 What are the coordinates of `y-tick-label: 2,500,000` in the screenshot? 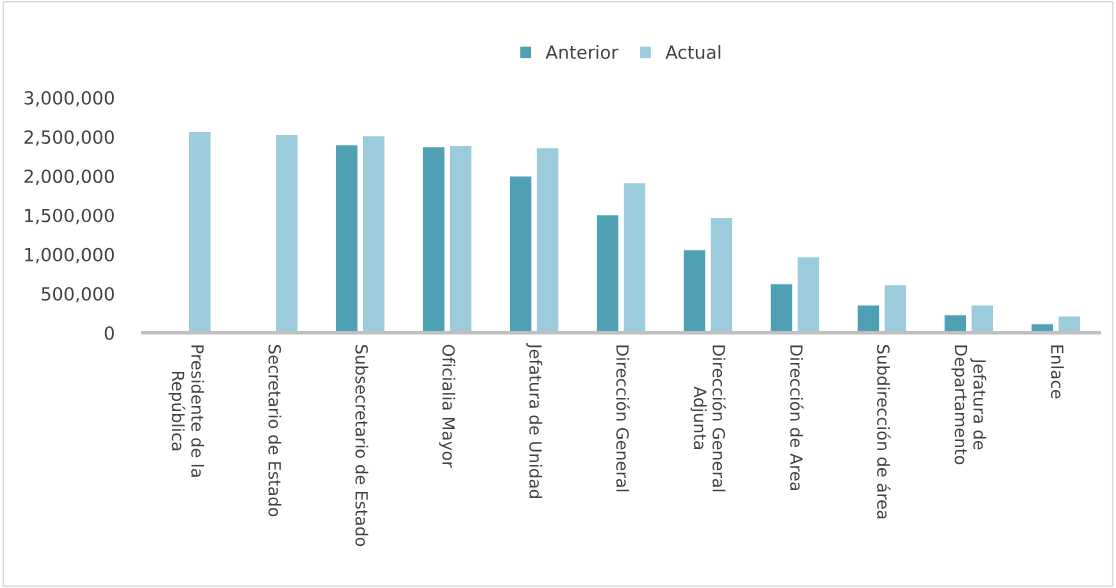 It's located at (69, 138).